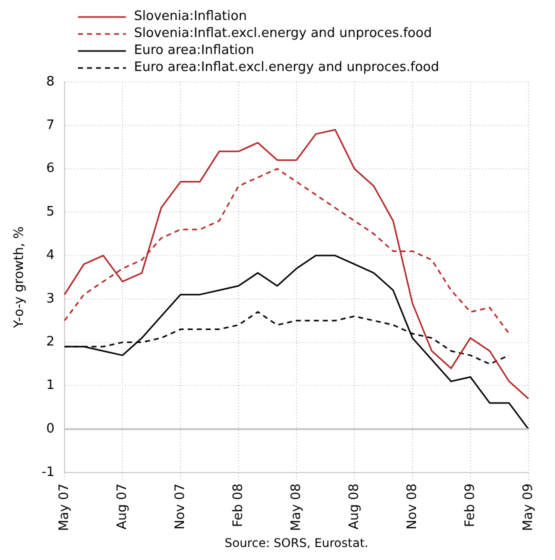  I want to click on y-axis-title: Y-o-y growth, %, so click(20, 278).